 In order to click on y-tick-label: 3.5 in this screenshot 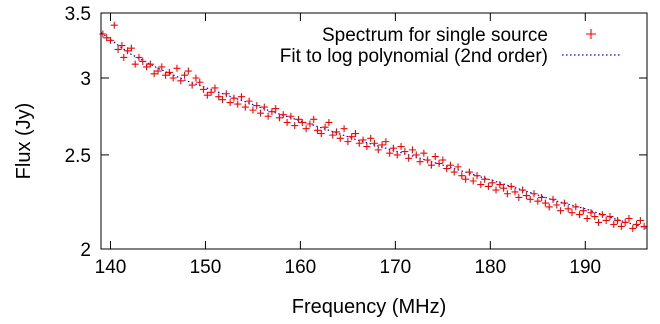, I will do `click(78, 14)`.